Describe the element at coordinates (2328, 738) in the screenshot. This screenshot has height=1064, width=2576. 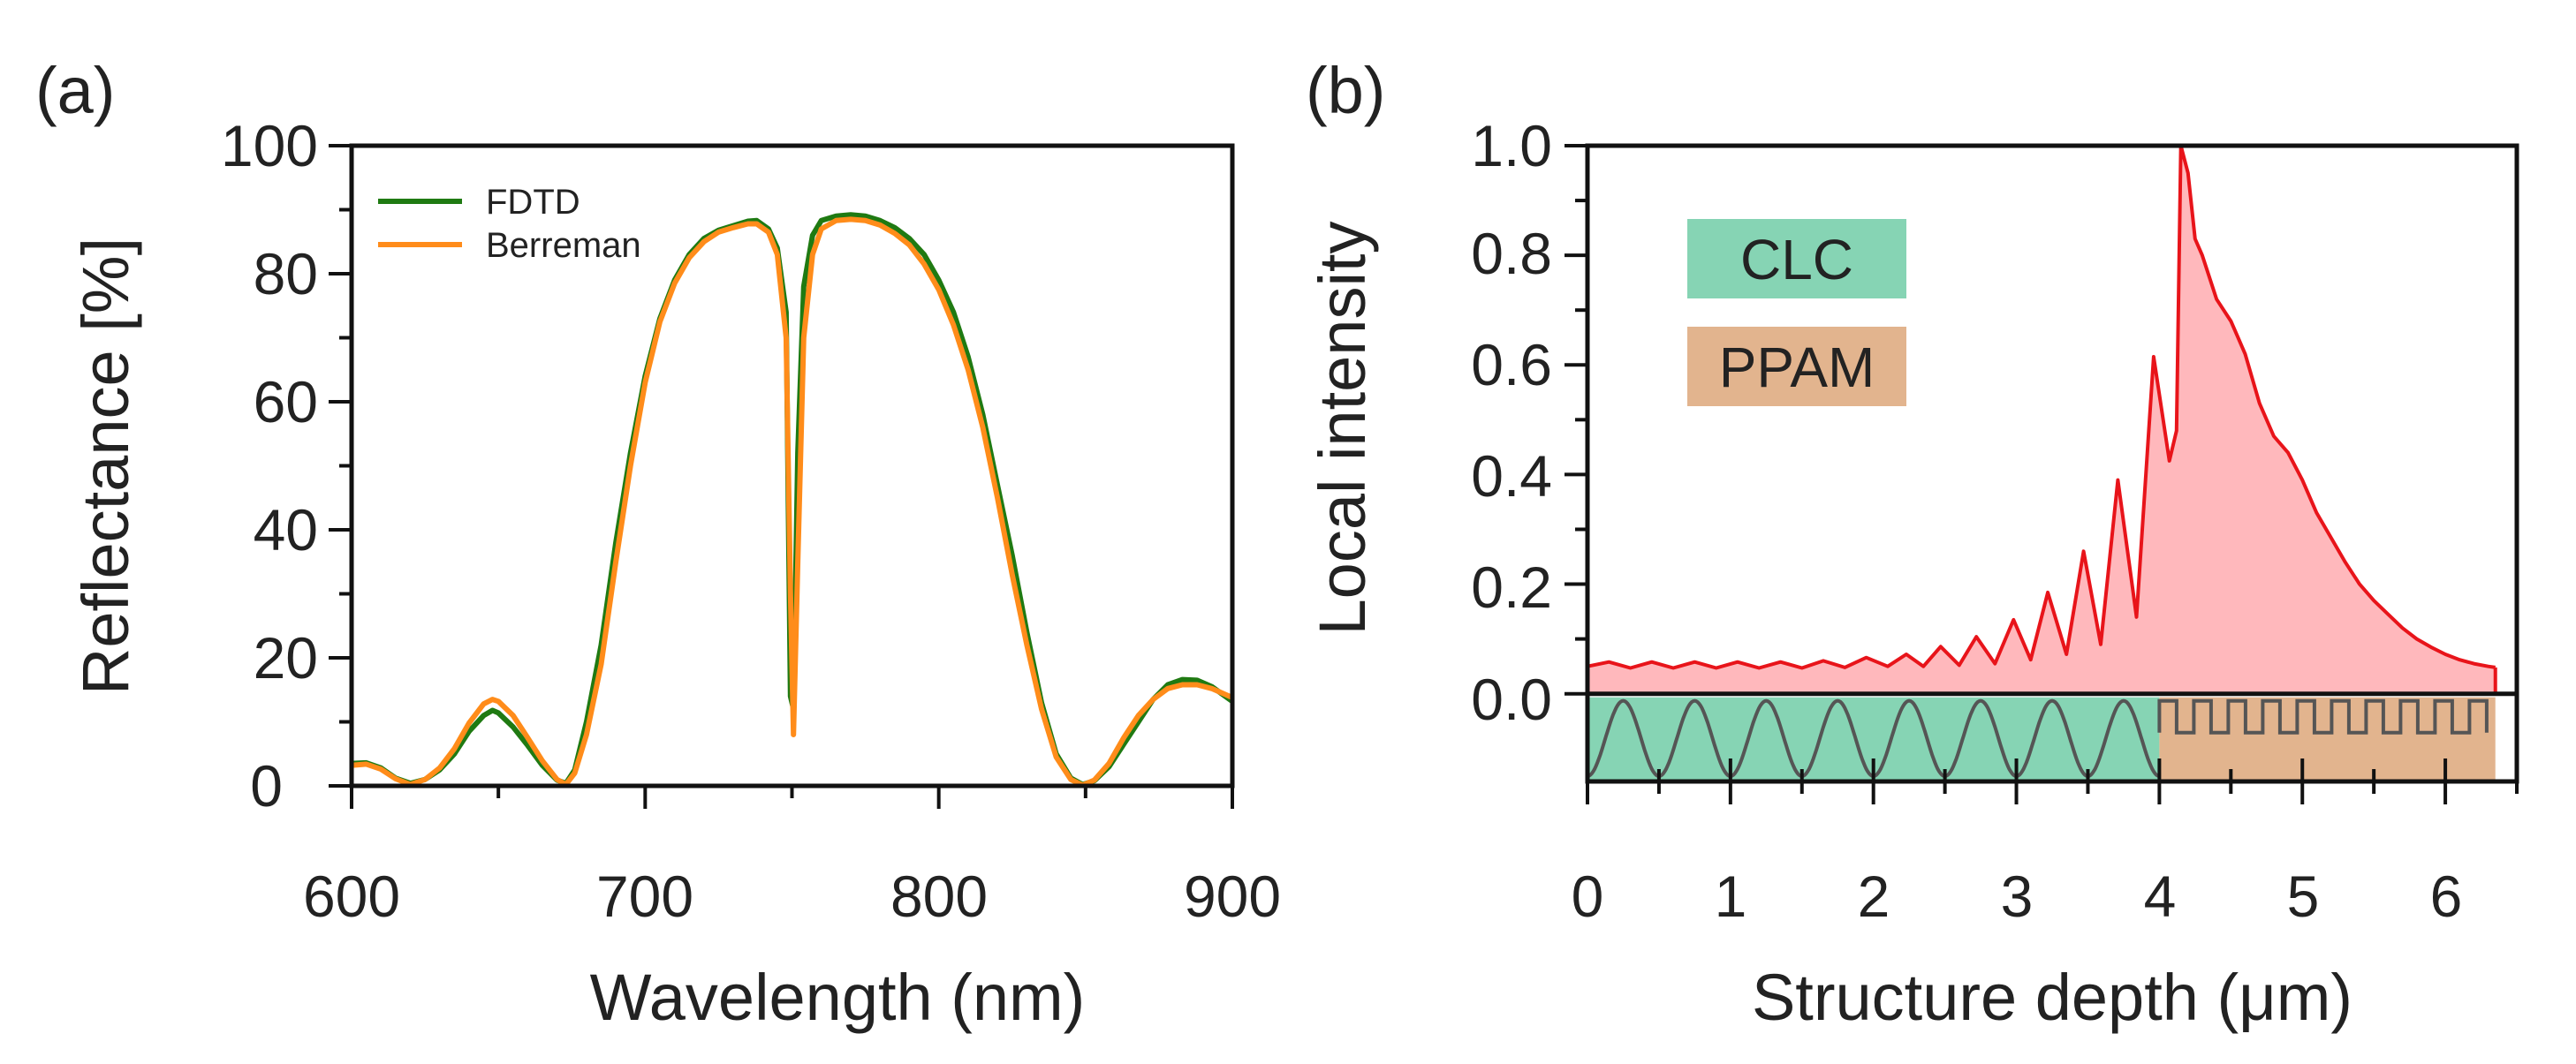
I see `layer-ppam-band` at that location.